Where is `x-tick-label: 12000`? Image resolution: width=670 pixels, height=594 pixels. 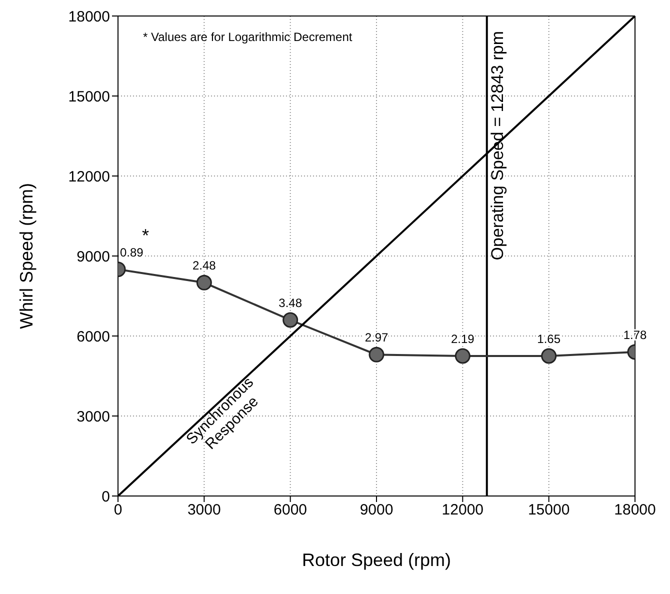
x-tick-label: 12000 is located at coordinates (463, 510).